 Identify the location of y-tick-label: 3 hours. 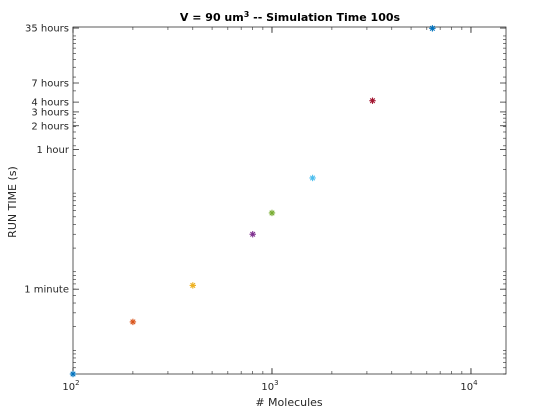
(50, 112).